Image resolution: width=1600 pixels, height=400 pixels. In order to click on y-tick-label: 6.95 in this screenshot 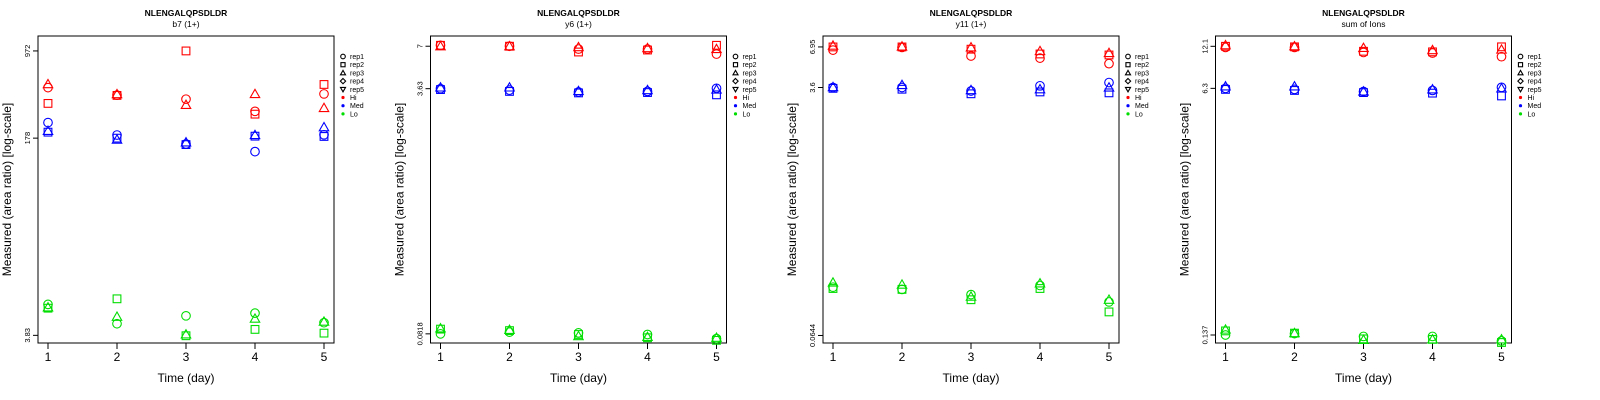, I will do `click(812, 47)`.